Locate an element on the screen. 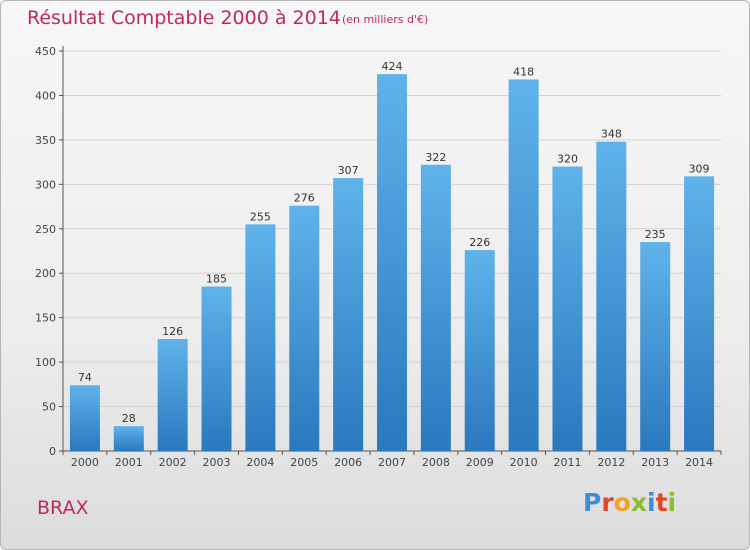 This screenshot has width=750, height=550. x-tick-label-2009: 2009 is located at coordinates (480, 462).